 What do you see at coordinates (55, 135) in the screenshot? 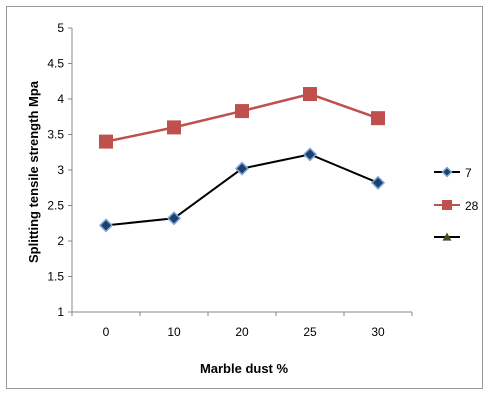
I see `y-tick-label: 3.5` at bounding box center [55, 135].